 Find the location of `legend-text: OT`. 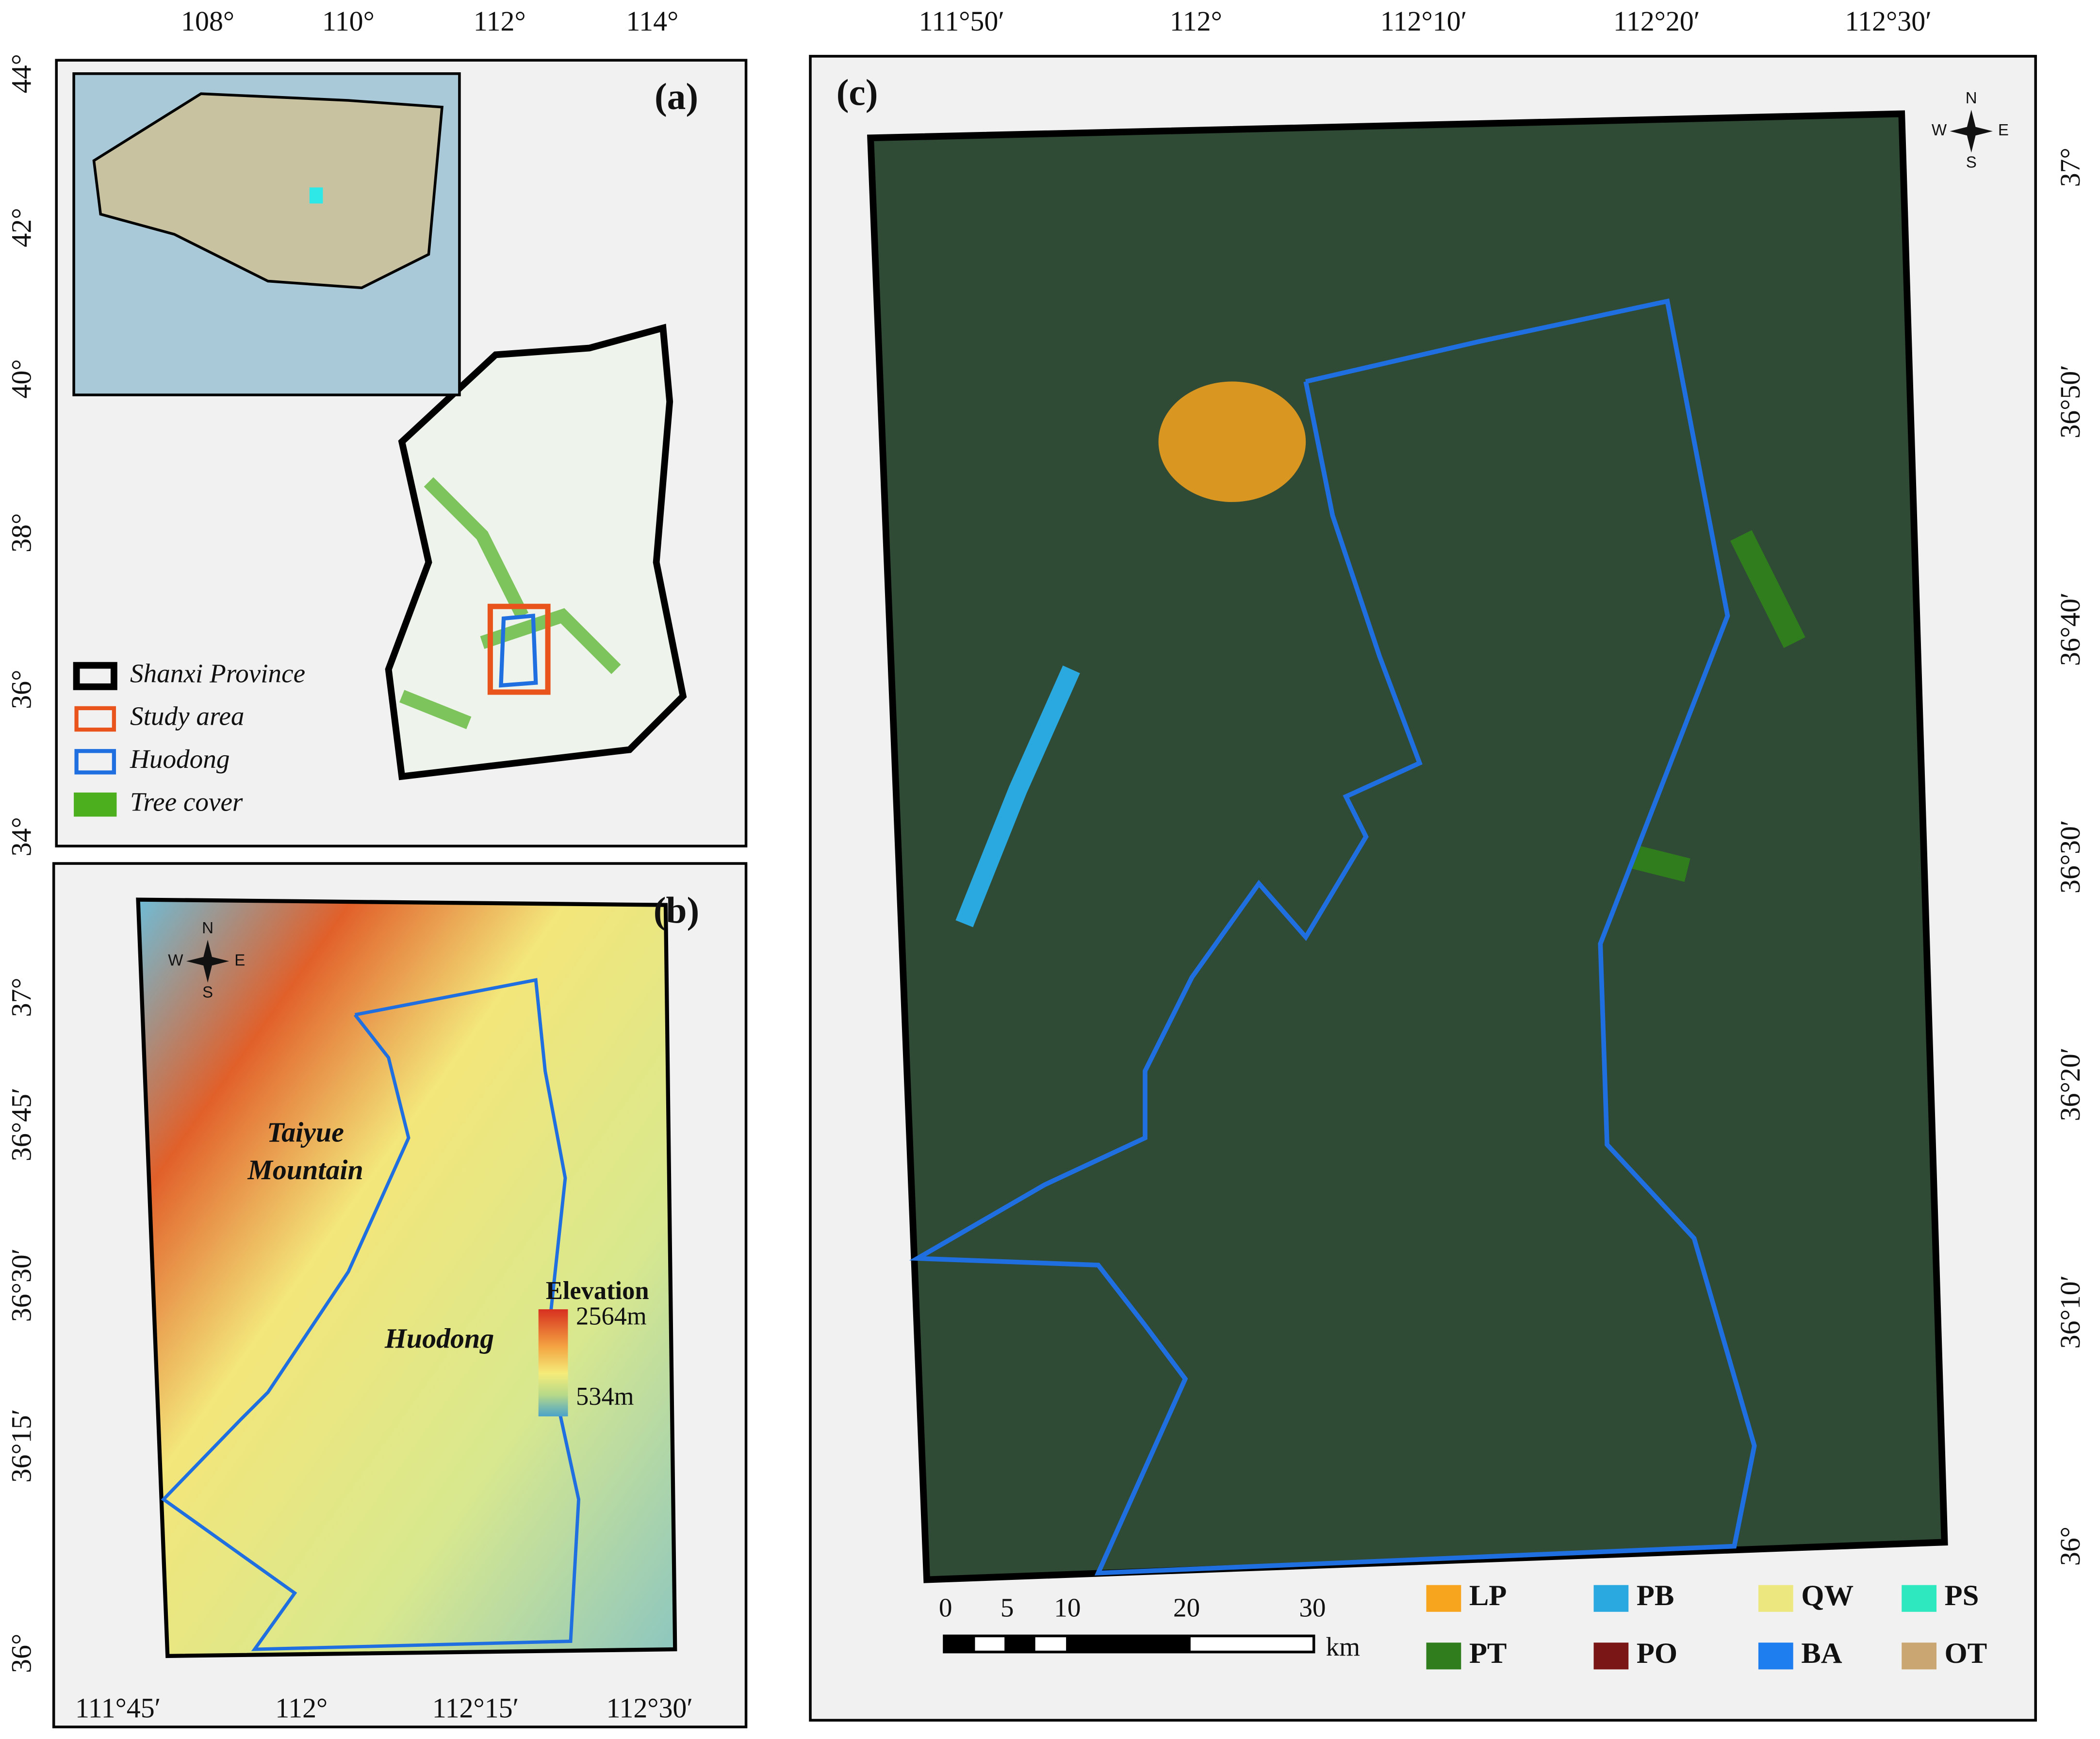

legend-text: OT is located at coordinates (1966, 1653).